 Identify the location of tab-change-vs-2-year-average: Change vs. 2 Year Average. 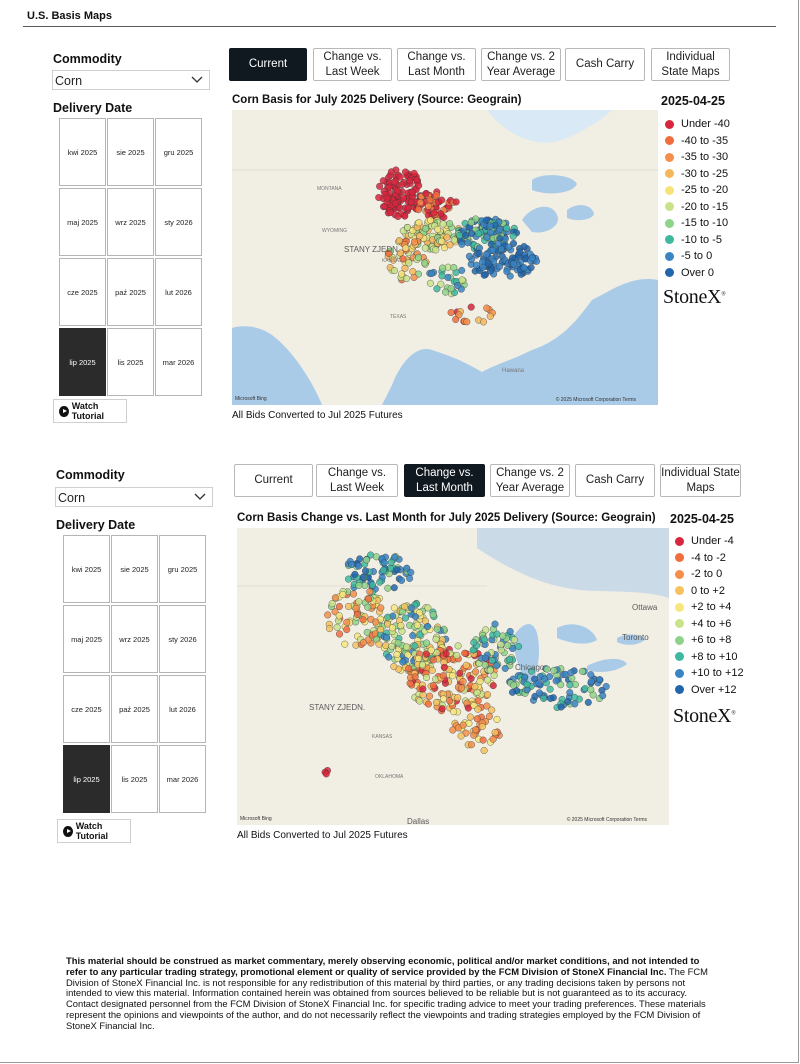
(530, 480).